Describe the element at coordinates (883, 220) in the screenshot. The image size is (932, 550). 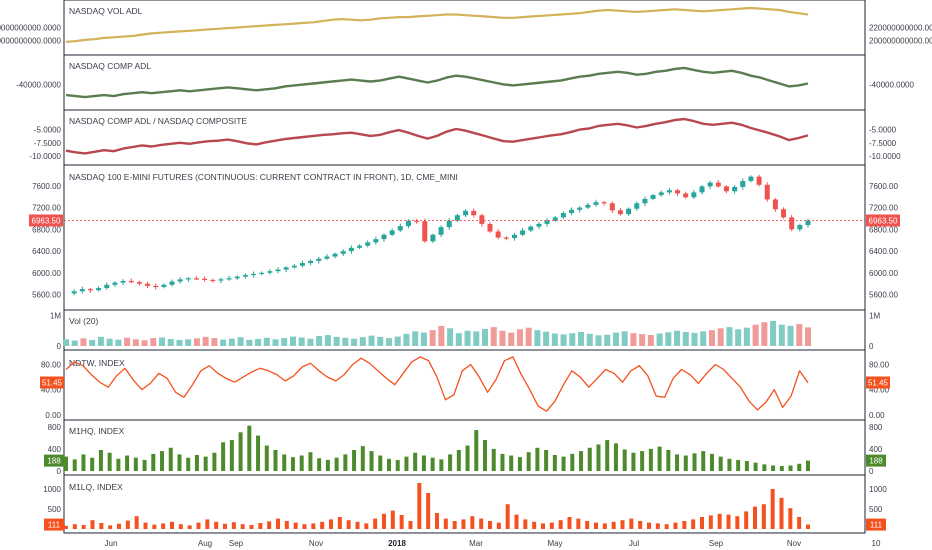
I see `last-price-badge-right` at that location.